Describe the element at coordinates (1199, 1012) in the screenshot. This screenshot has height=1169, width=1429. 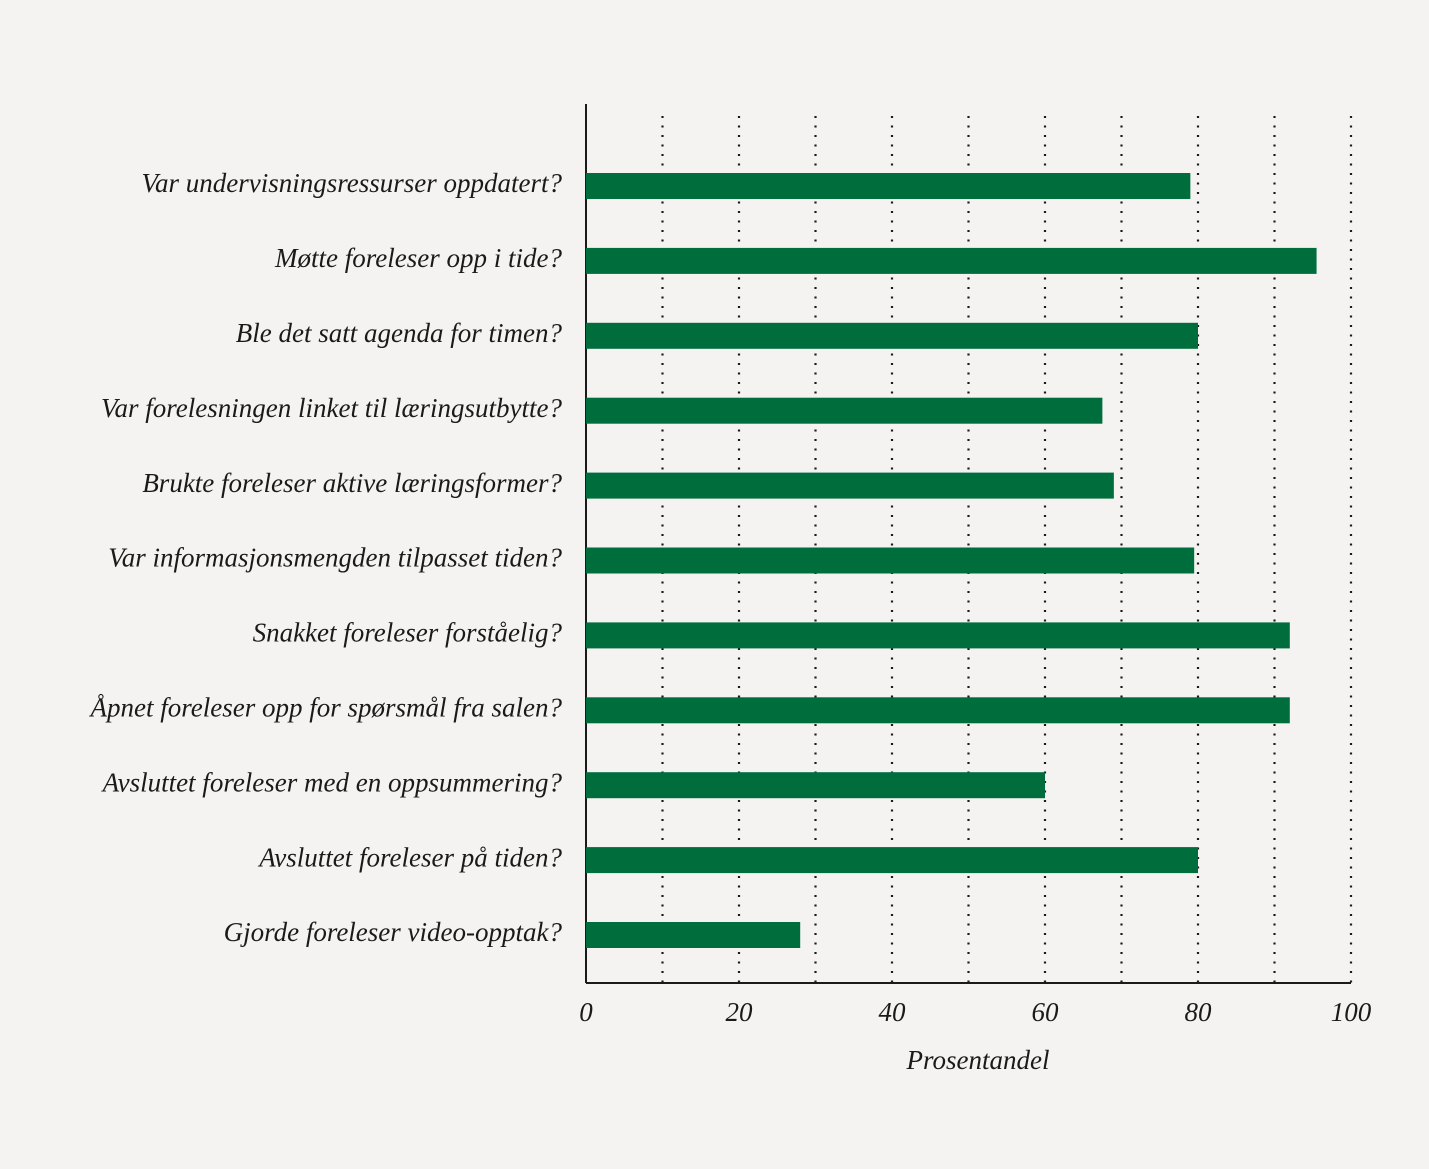
I see `x-tick-label: 80` at that location.